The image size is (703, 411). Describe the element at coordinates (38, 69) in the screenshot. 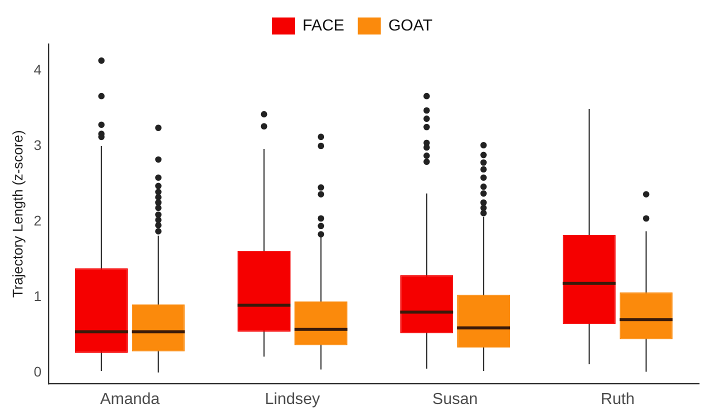

I see `y-tick-label: 4` at that location.